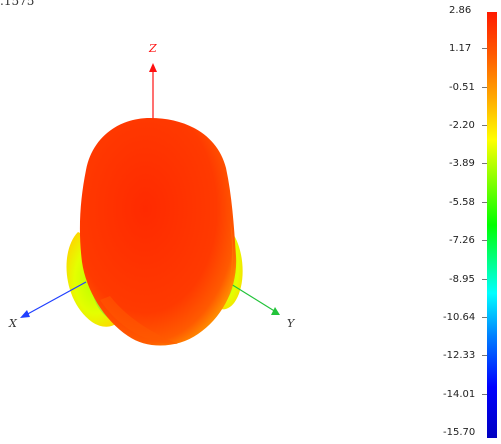 The image size is (501, 444). Describe the element at coordinates (462, 164) in the screenshot. I see `color-scale-label: -3.89` at that location.